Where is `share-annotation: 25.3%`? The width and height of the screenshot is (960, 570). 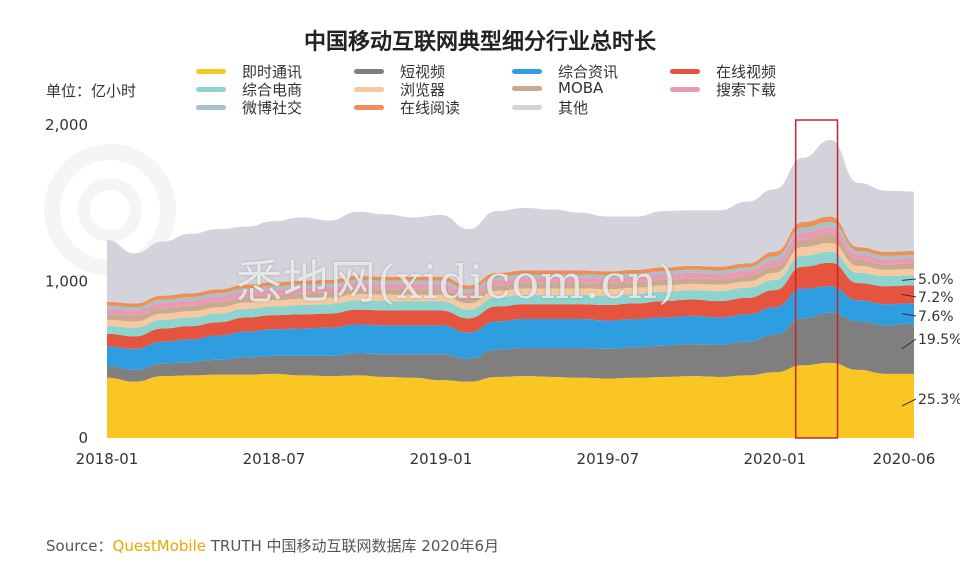 share-annotation: 25.3% is located at coordinates (939, 400).